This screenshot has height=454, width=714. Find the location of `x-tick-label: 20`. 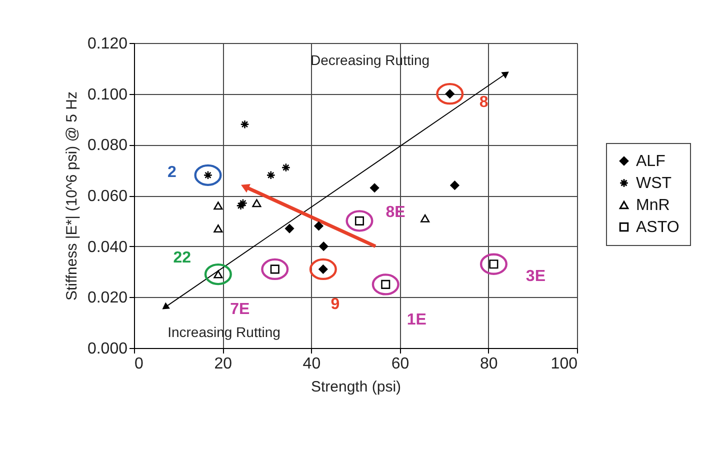

x-tick-label: 20 is located at coordinates (223, 364).